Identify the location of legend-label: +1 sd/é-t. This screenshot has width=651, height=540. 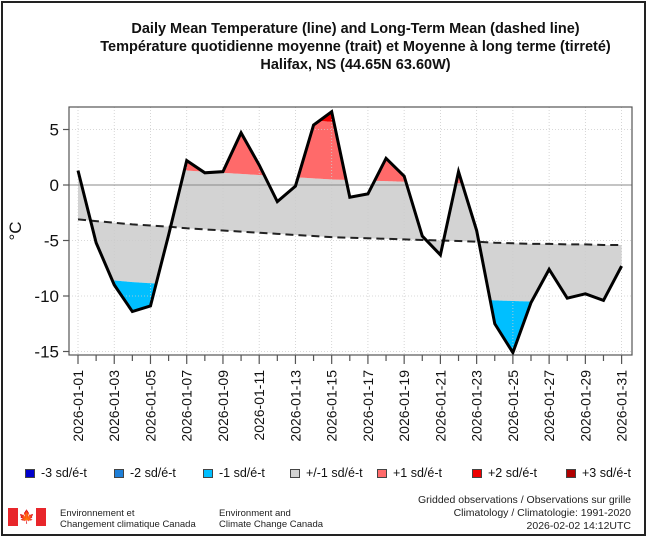
(417, 473).